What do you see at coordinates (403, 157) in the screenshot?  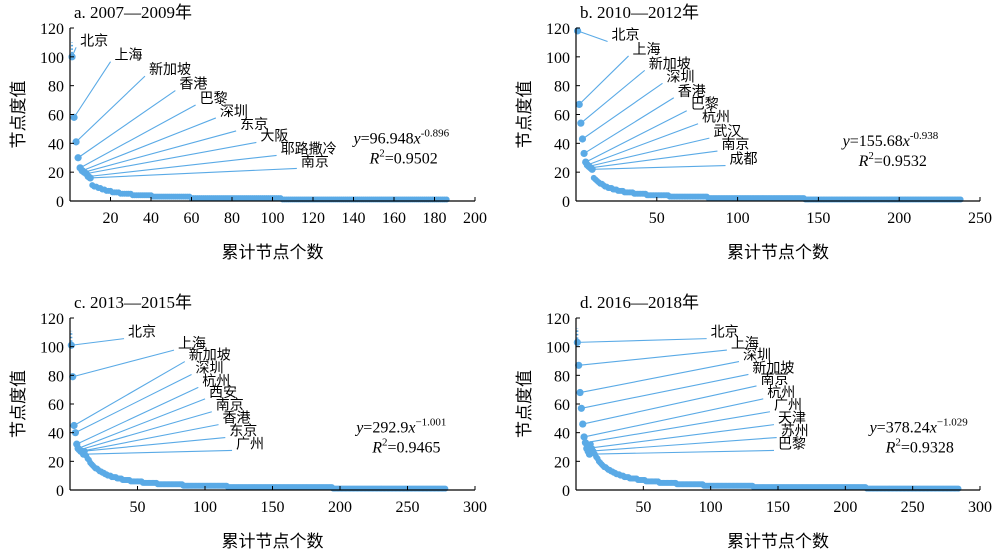 I see `fit-r2: R2=0.9502` at bounding box center [403, 157].